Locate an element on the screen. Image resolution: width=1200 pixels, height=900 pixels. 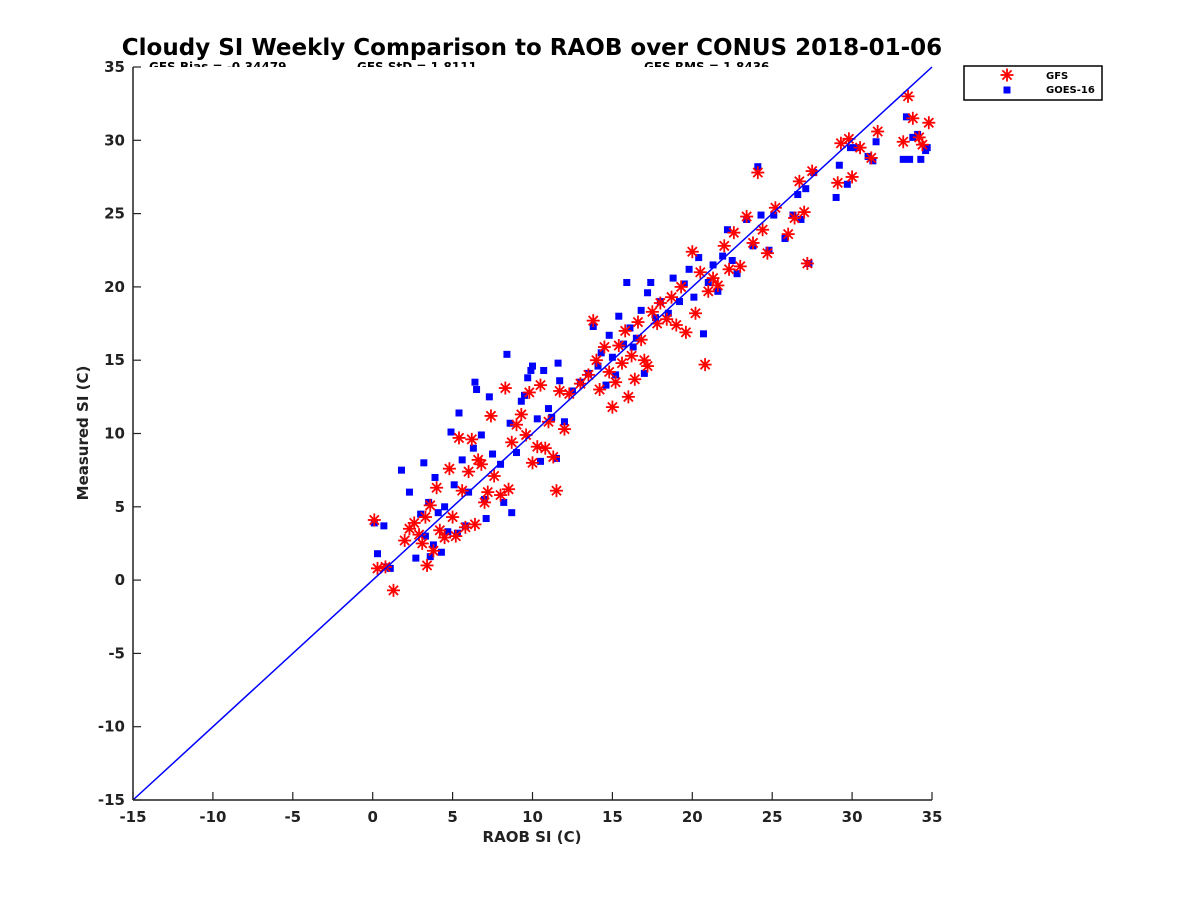
legend-goes16-marker is located at coordinates (1007, 90).